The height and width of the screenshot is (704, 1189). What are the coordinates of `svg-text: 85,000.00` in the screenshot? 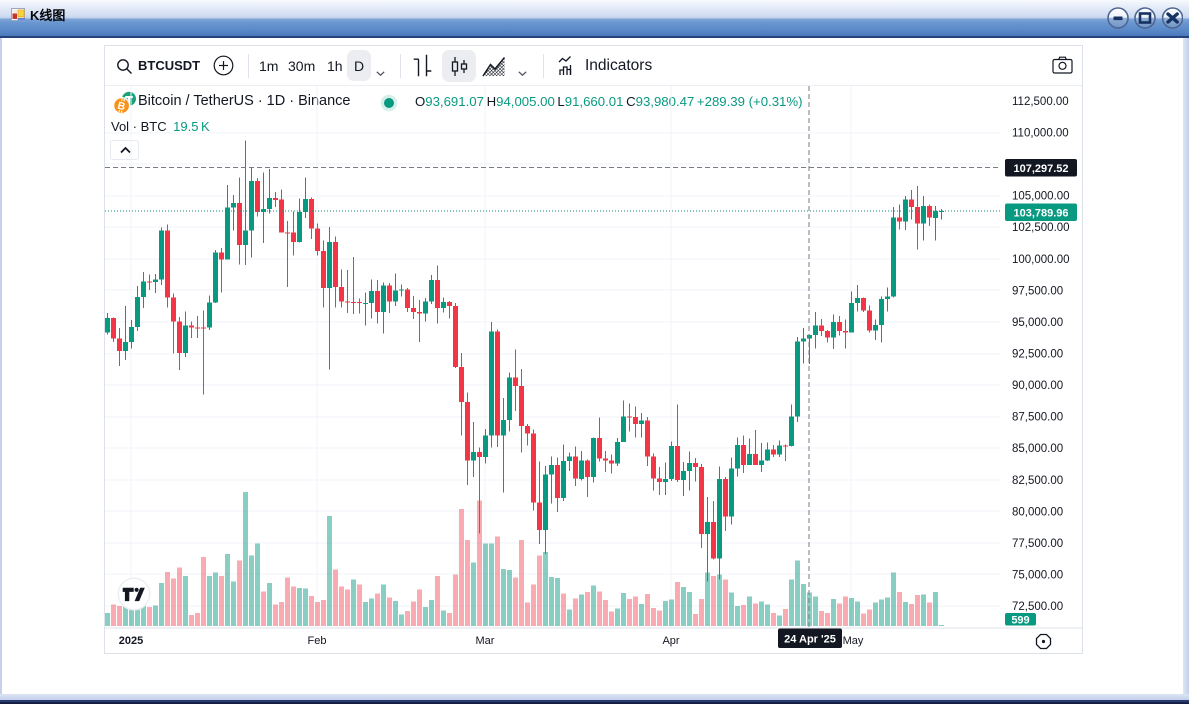 It's located at (1037, 449).